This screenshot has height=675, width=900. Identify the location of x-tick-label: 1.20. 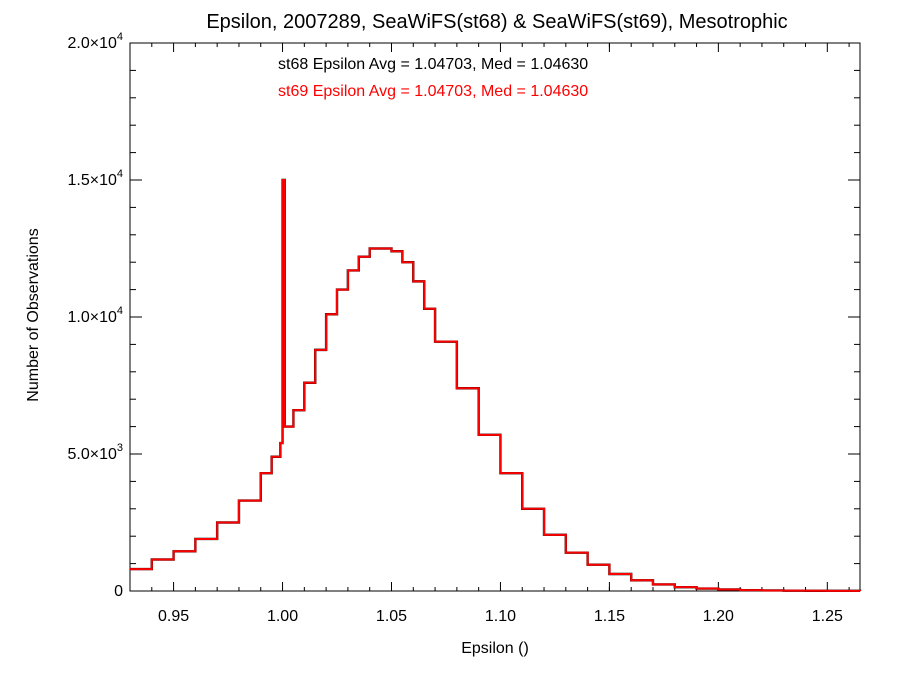
(718, 616).